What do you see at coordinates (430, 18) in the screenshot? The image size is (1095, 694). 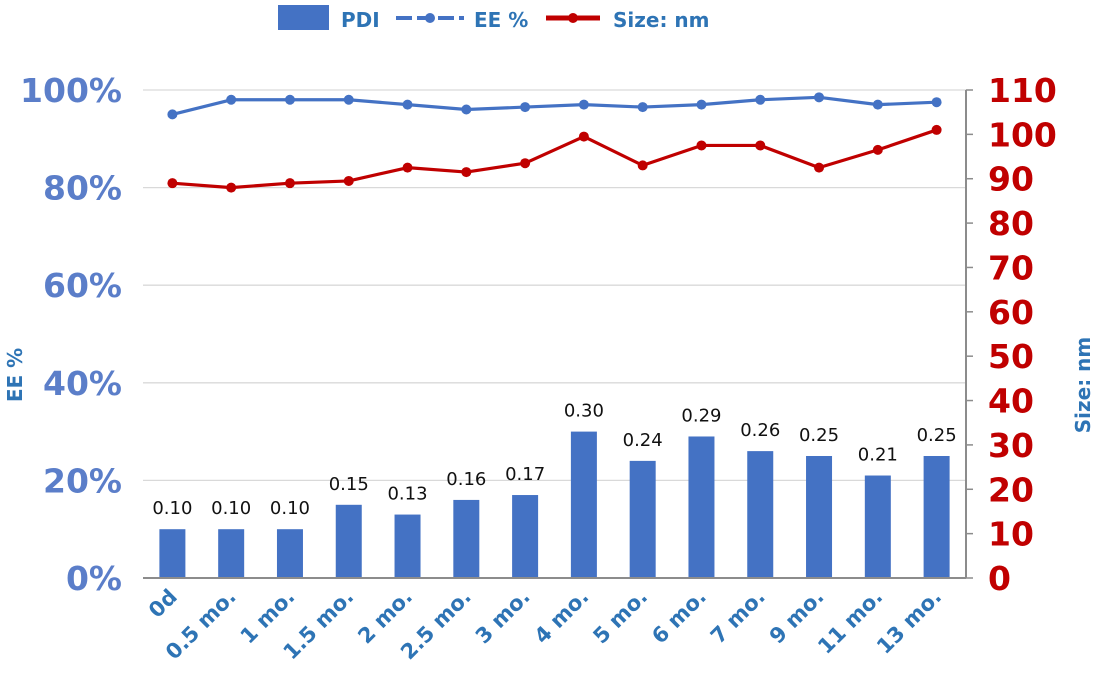 I see `legend-ee-marker` at bounding box center [430, 18].